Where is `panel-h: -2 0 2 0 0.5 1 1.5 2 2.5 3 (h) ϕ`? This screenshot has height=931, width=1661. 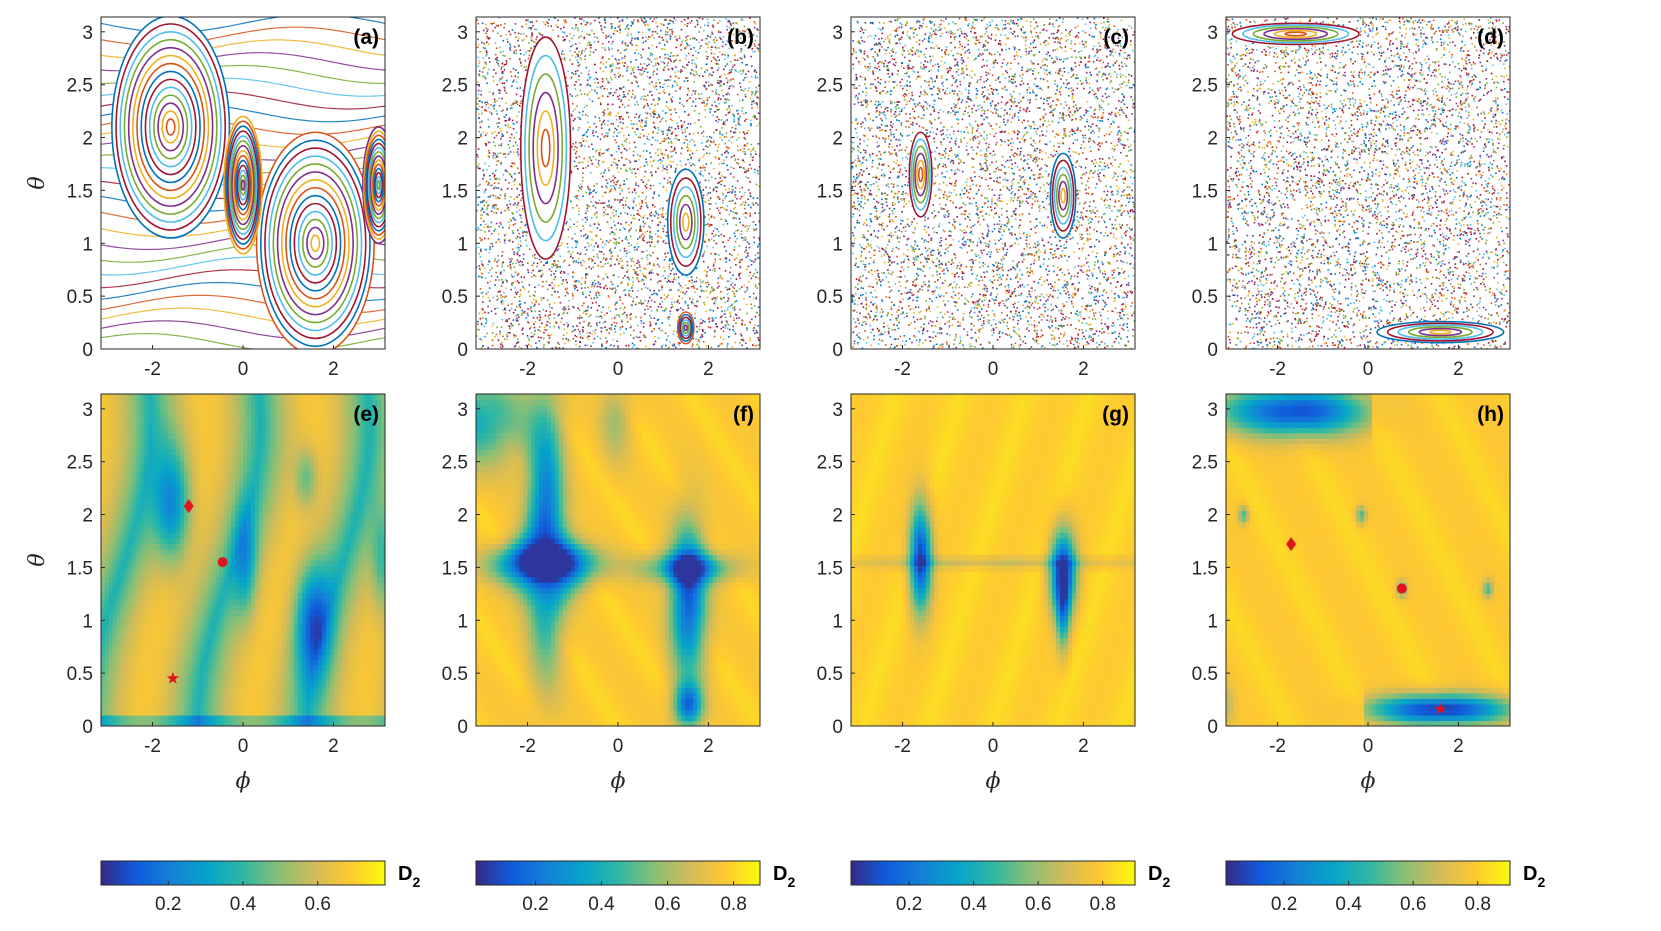 panel-h: -2 0 2 0 0.5 1 1.5 2 2.5 3 (h) ϕ is located at coordinates (1351, 593).